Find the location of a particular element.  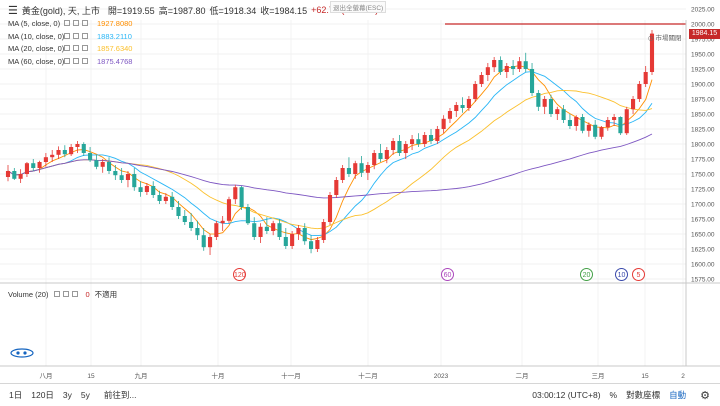

exit-fullscreen-hint: 退出全螢幕(ESC) is located at coordinates (358, 7).